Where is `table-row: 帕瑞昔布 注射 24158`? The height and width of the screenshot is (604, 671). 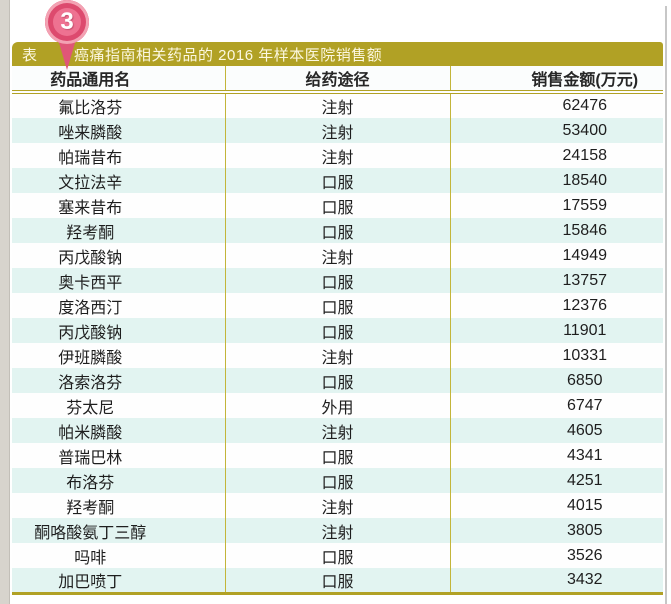
table-row: 帕瑞昔布 注射 24158 is located at coordinates (337, 155).